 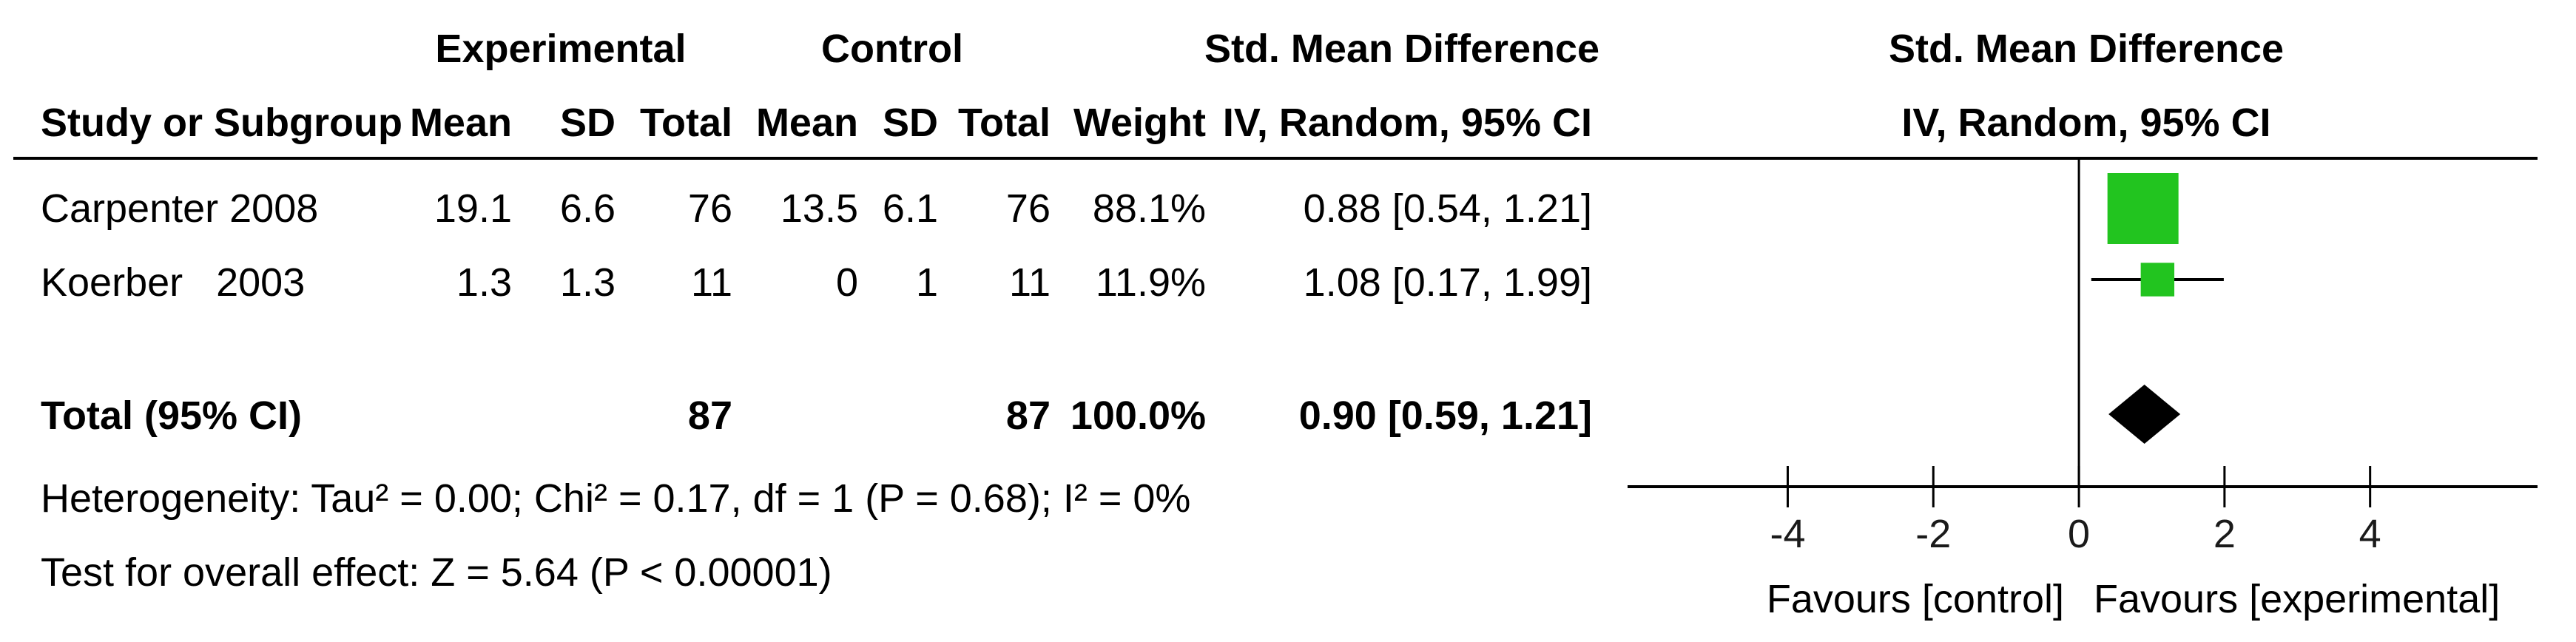 What do you see at coordinates (1004, 123) in the screenshot?
I see `header-ctl-total: Total` at bounding box center [1004, 123].